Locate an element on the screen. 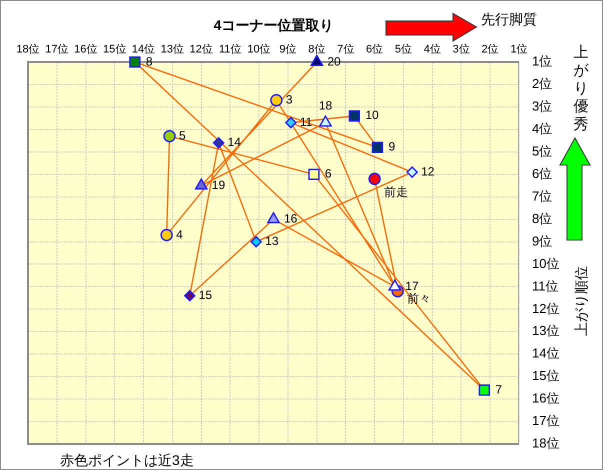 Image resolution: width=603 pixels, height=470 pixels. series-label: 20 is located at coordinates (334, 61).